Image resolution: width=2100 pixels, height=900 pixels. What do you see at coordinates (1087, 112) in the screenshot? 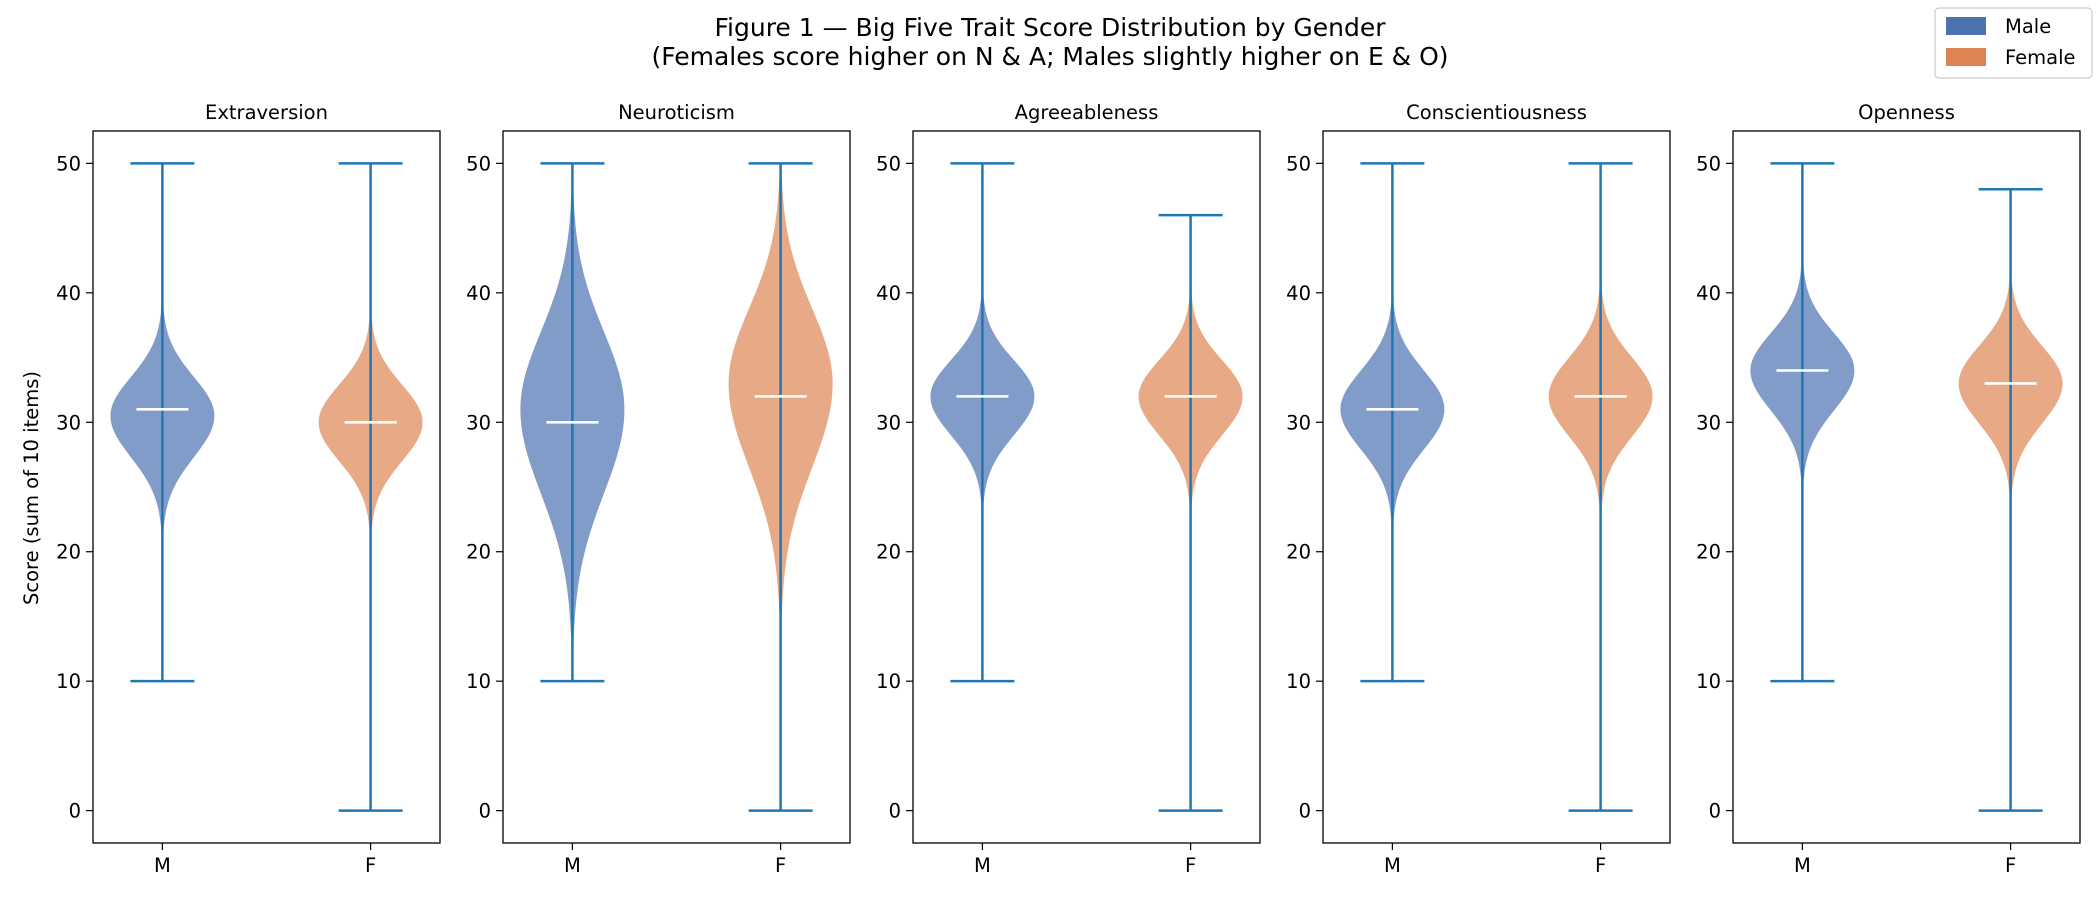
I see `panel-title: Agreeableness` at bounding box center [1087, 112].